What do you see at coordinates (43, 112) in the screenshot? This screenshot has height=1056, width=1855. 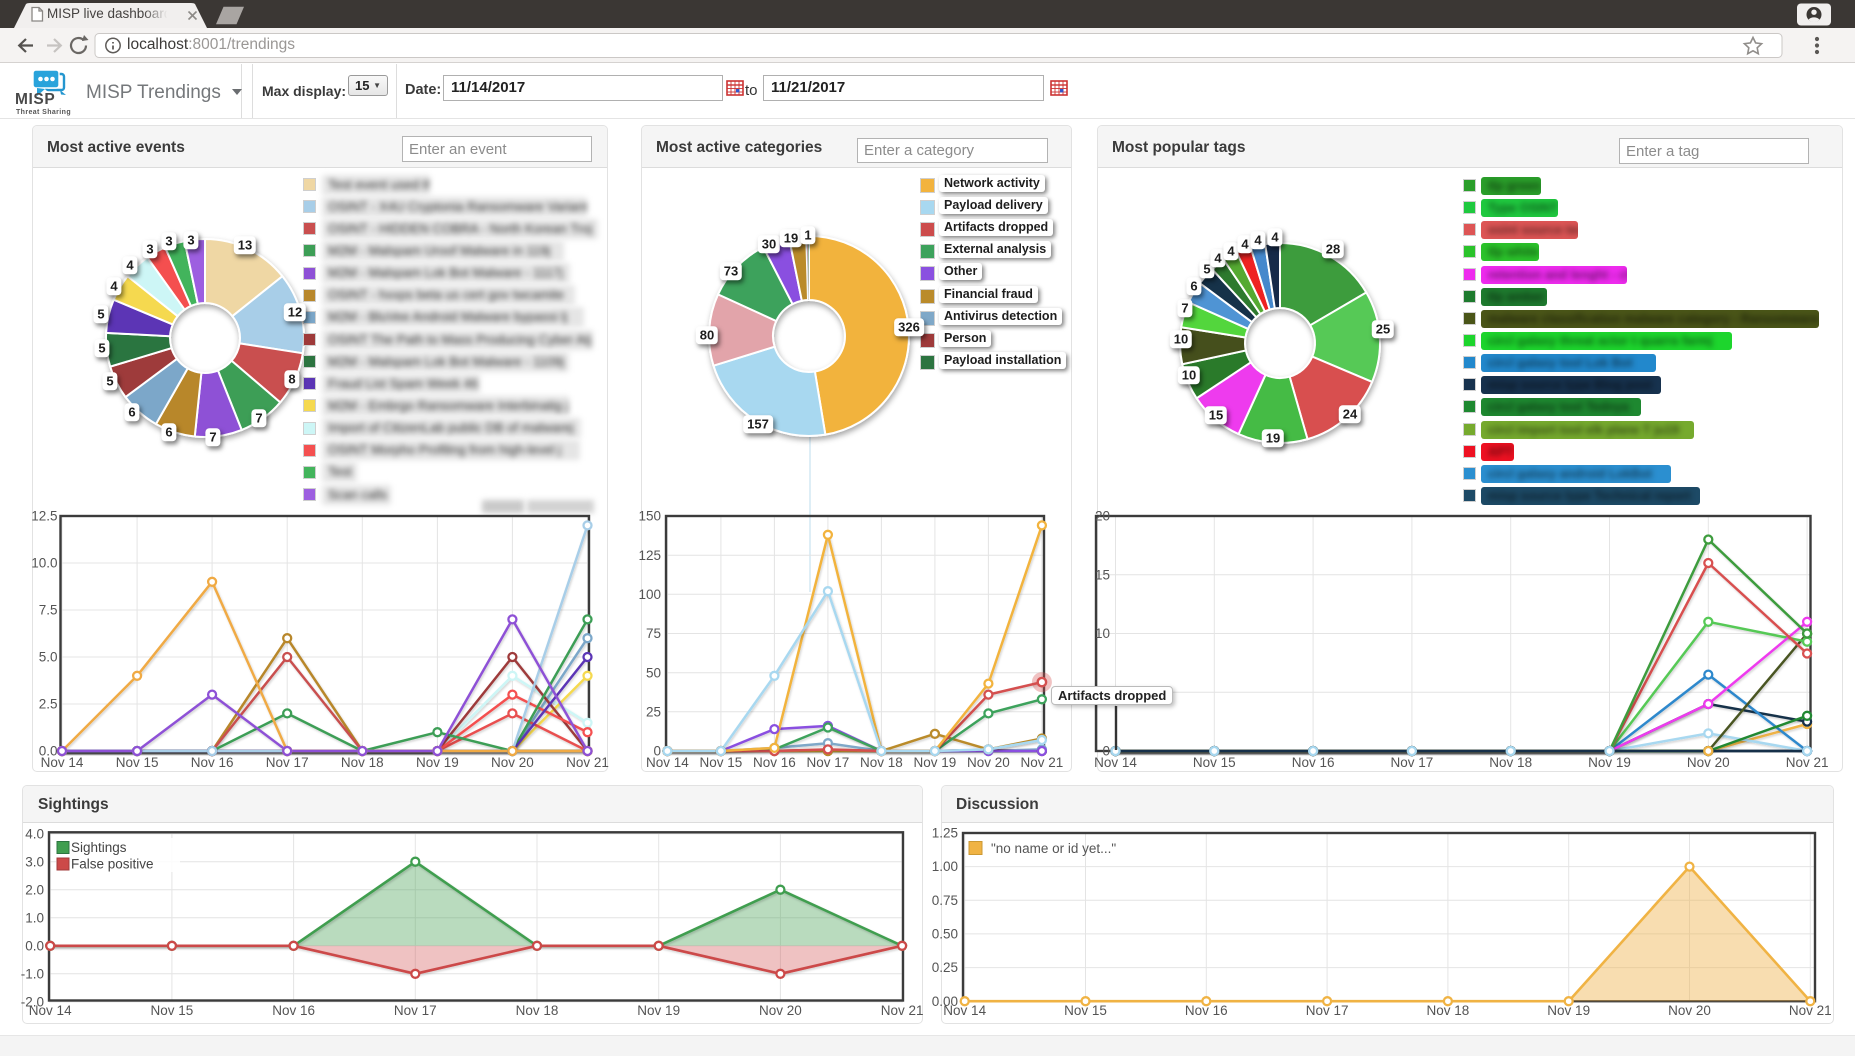 I see `svg-text: Threat Sharing` at bounding box center [43, 112].